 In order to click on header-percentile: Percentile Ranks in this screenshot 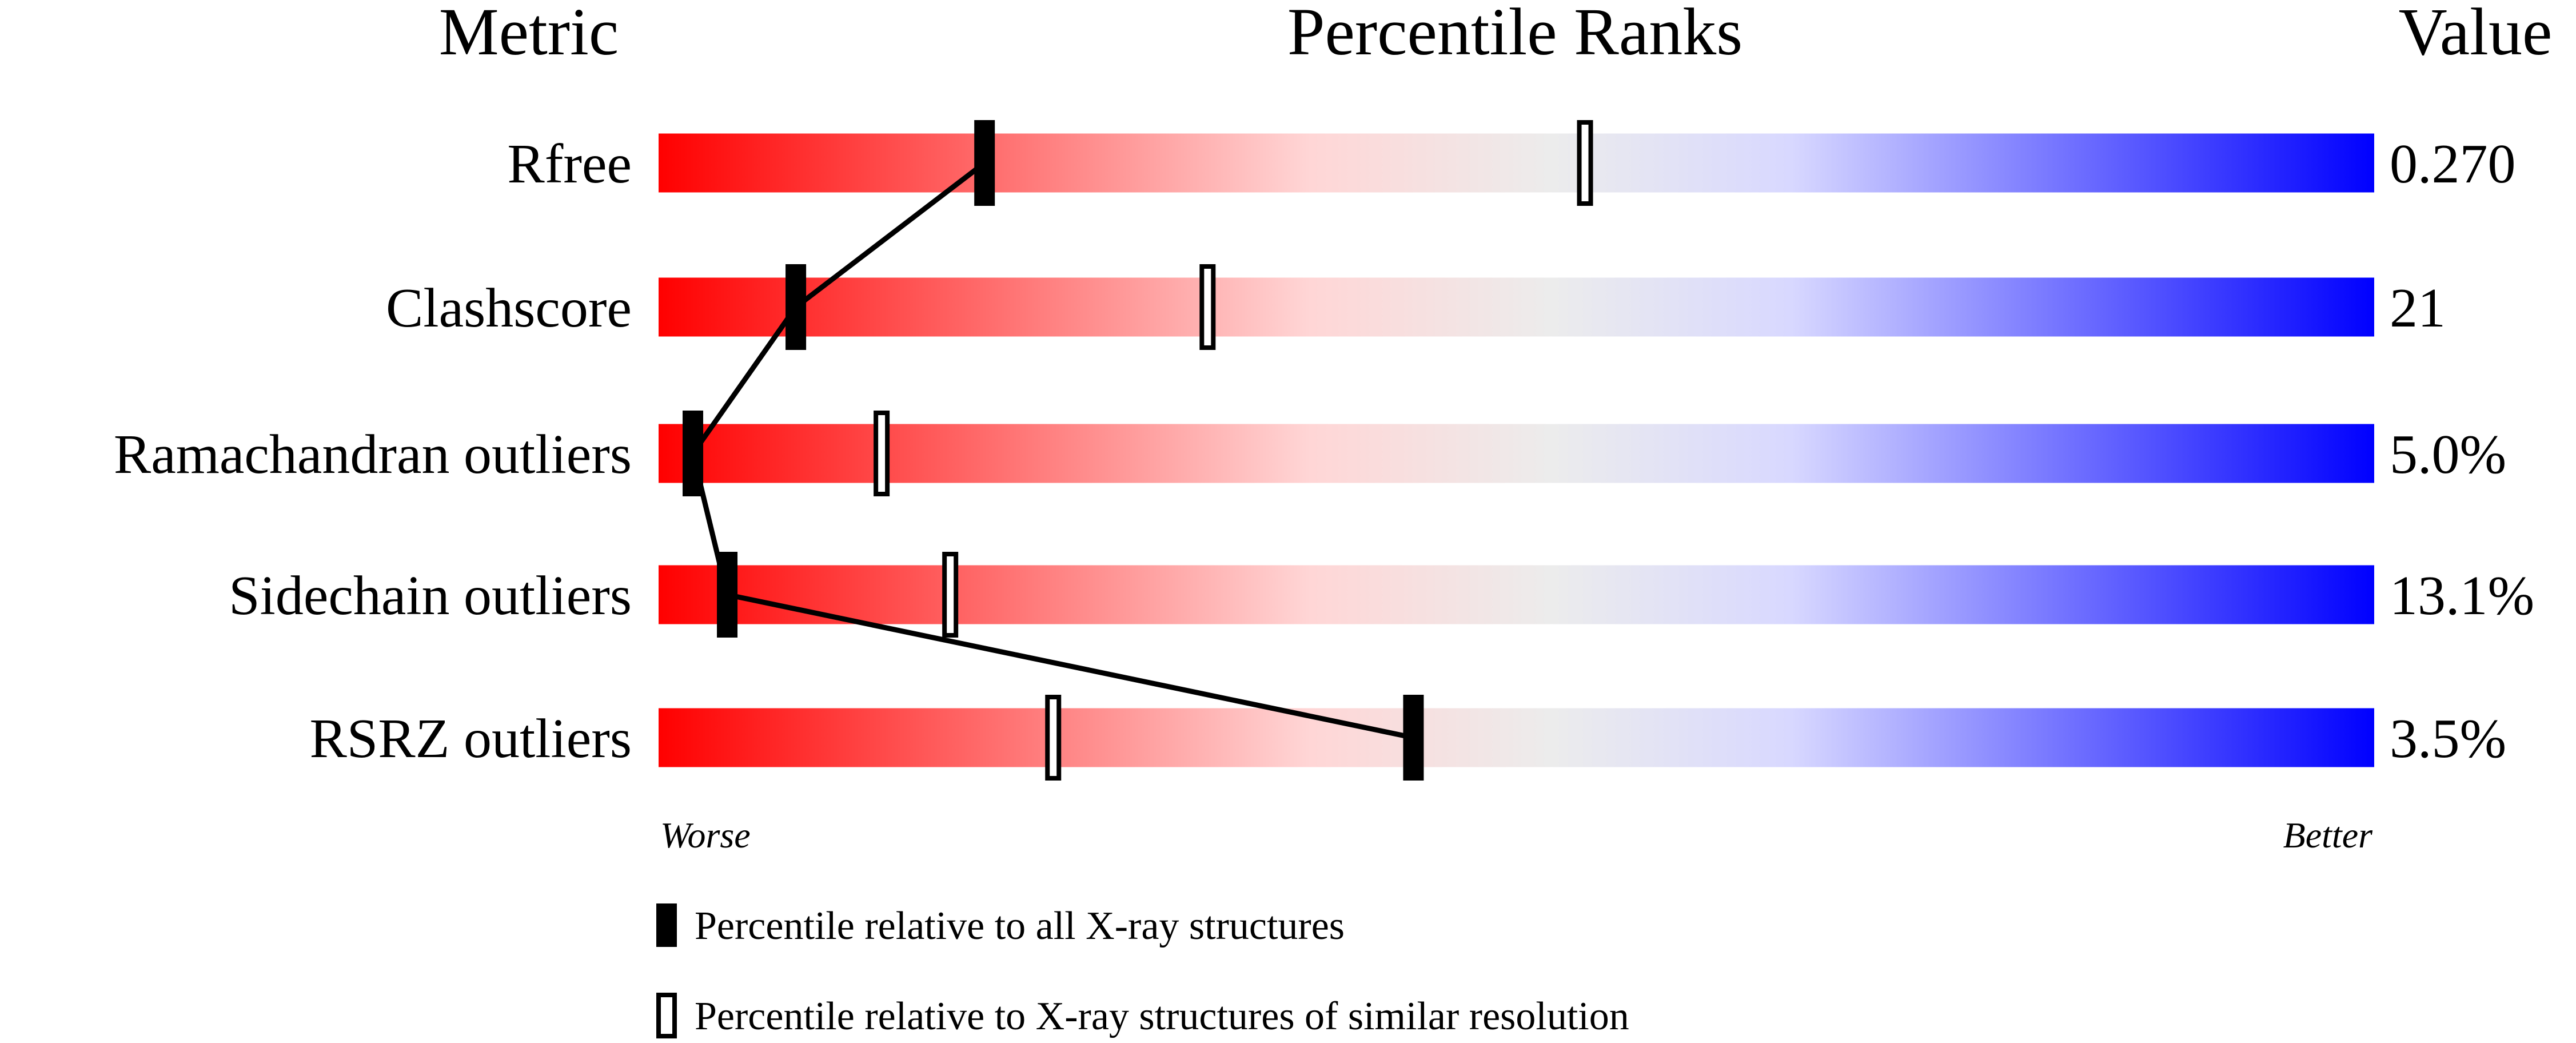, I will do `click(1514, 34)`.